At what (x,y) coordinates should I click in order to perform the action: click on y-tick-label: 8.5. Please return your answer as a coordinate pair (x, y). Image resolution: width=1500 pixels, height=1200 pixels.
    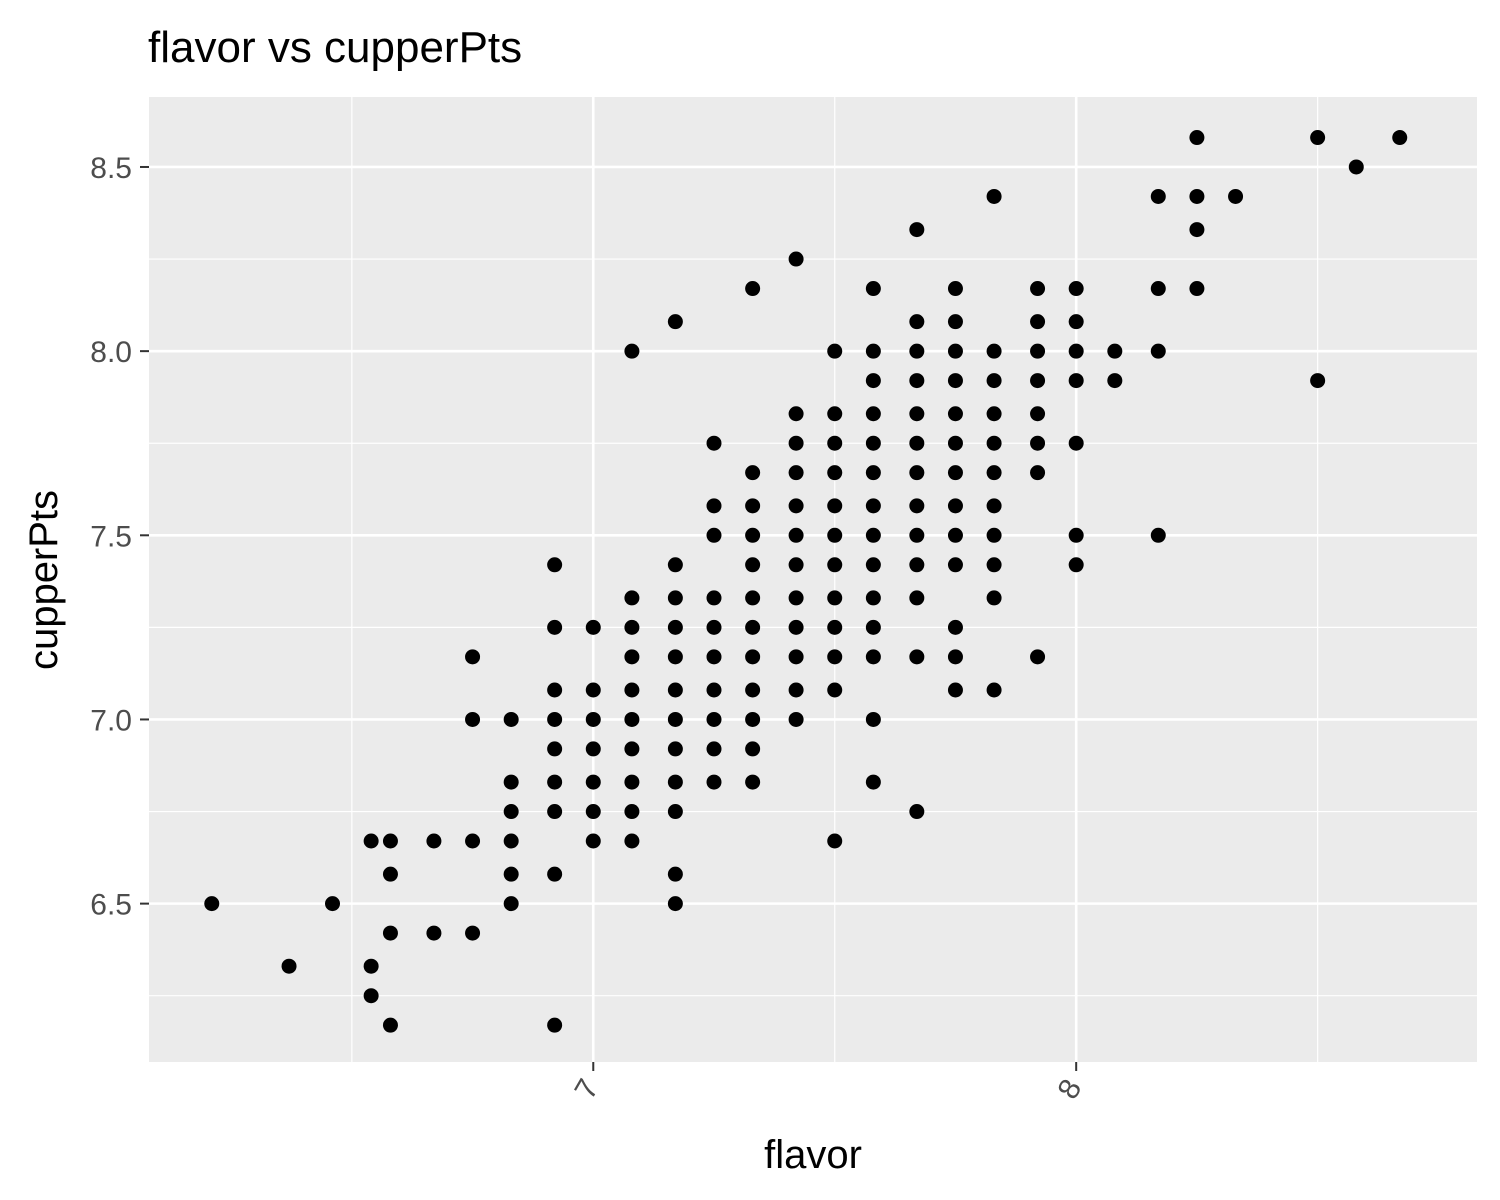
    Looking at the image, I should click on (111, 168).